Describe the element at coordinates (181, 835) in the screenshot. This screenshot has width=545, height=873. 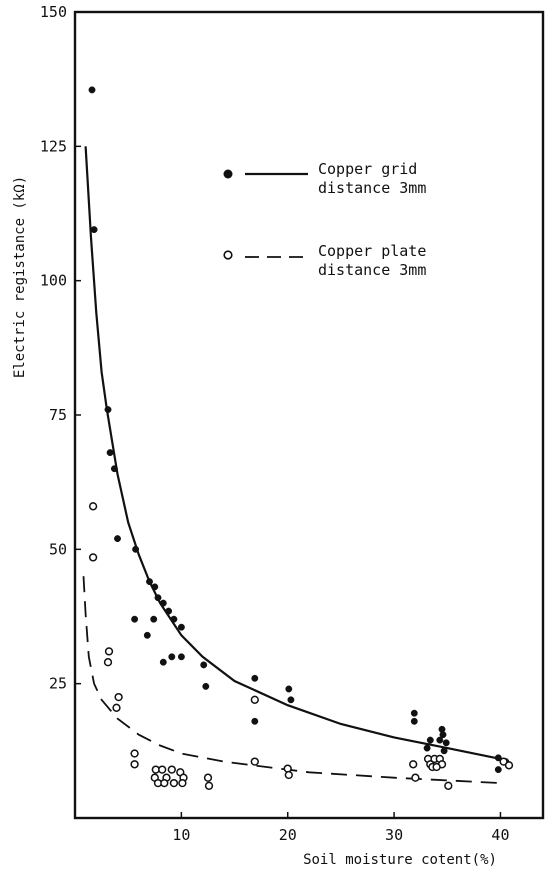
I see `x-tick-label: 10` at that location.